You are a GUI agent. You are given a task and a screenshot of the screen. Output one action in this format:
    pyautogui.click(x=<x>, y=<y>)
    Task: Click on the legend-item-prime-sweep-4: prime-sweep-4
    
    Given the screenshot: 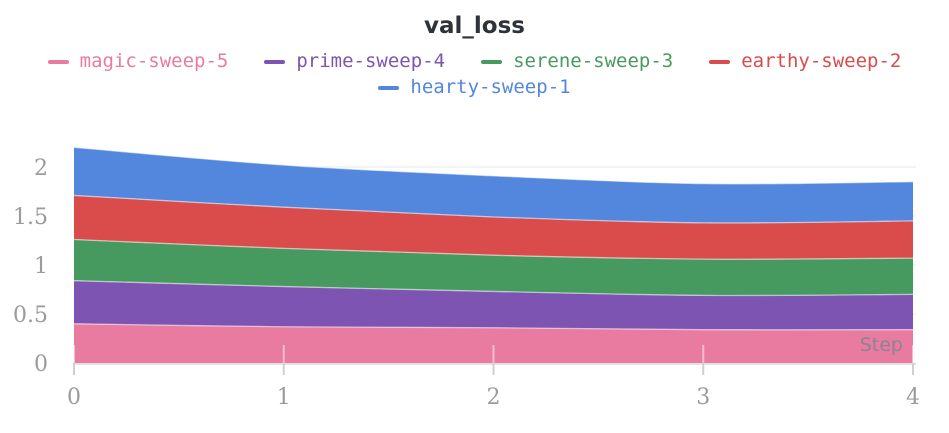 What is the action you would take?
    pyautogui.click(x=354, y=61)
    